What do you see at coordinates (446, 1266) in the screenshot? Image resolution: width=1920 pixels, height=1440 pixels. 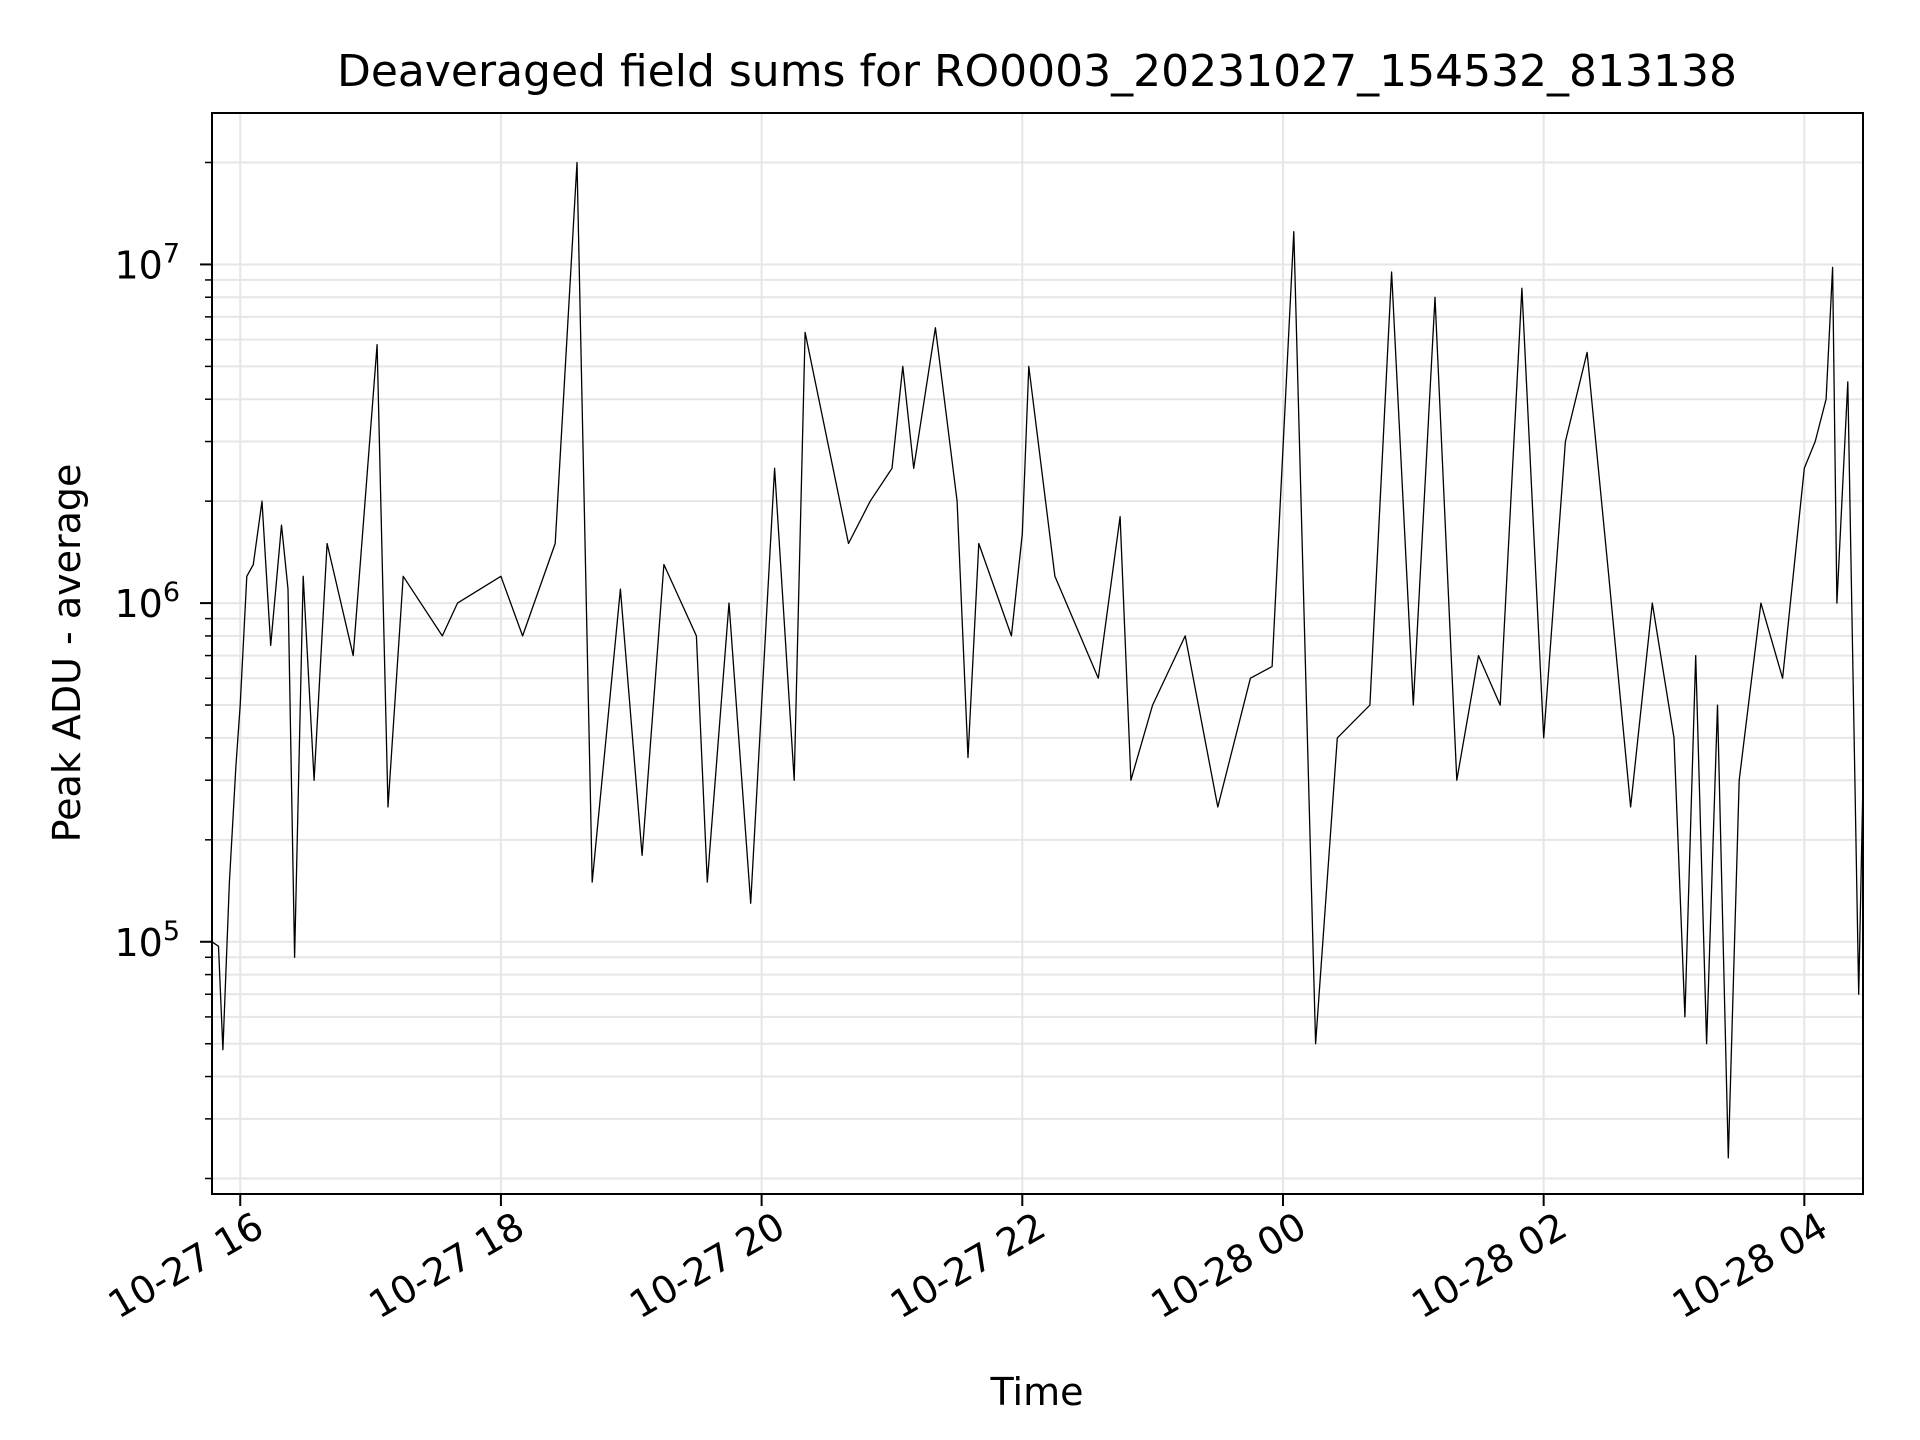 I see `x-tick-label: 10-27 18` at bounding box center [446, 1266].